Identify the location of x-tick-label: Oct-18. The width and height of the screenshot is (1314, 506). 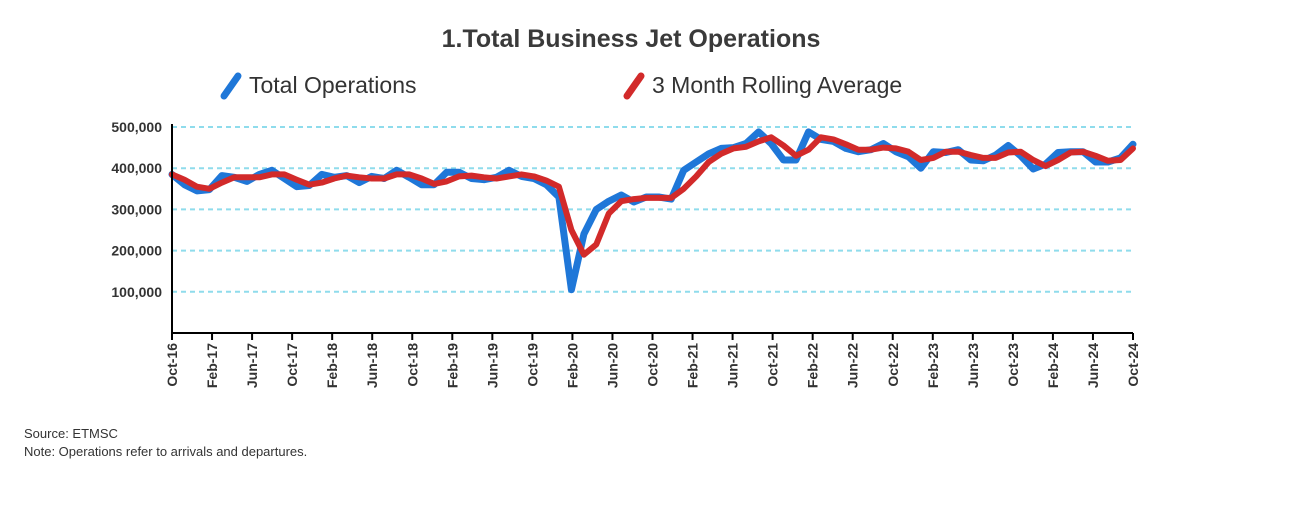
(412, 365).